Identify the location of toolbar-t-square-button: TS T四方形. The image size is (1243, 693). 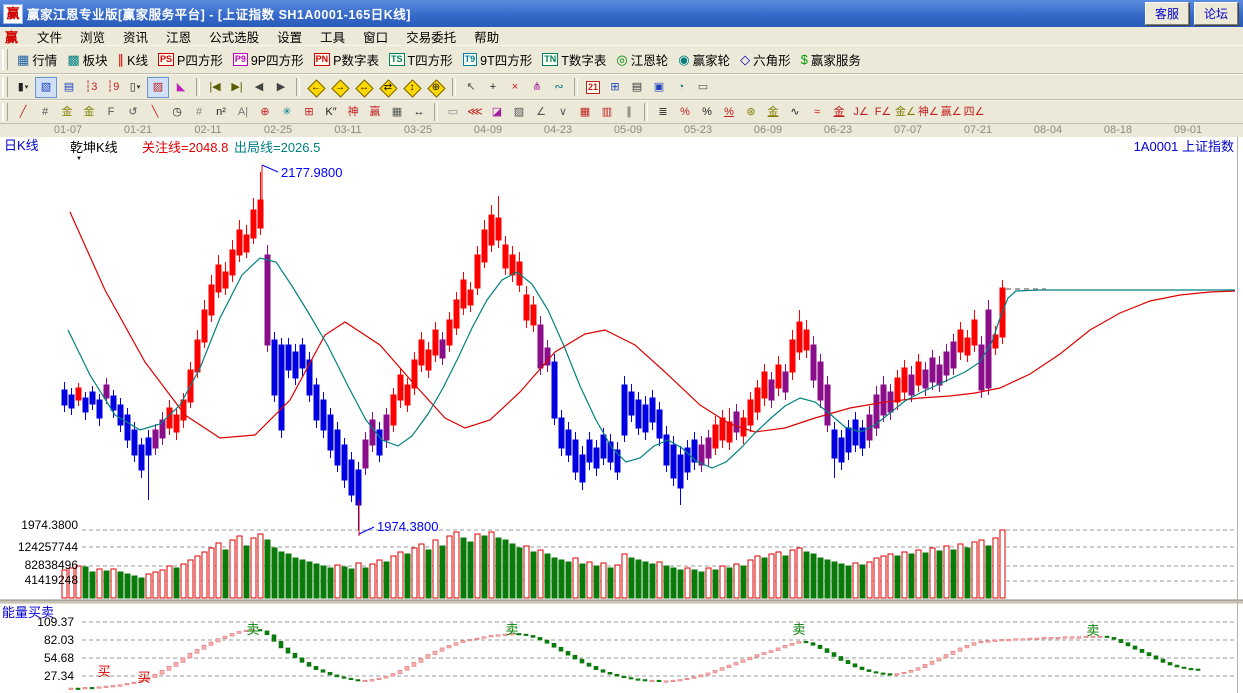
(421, 59).